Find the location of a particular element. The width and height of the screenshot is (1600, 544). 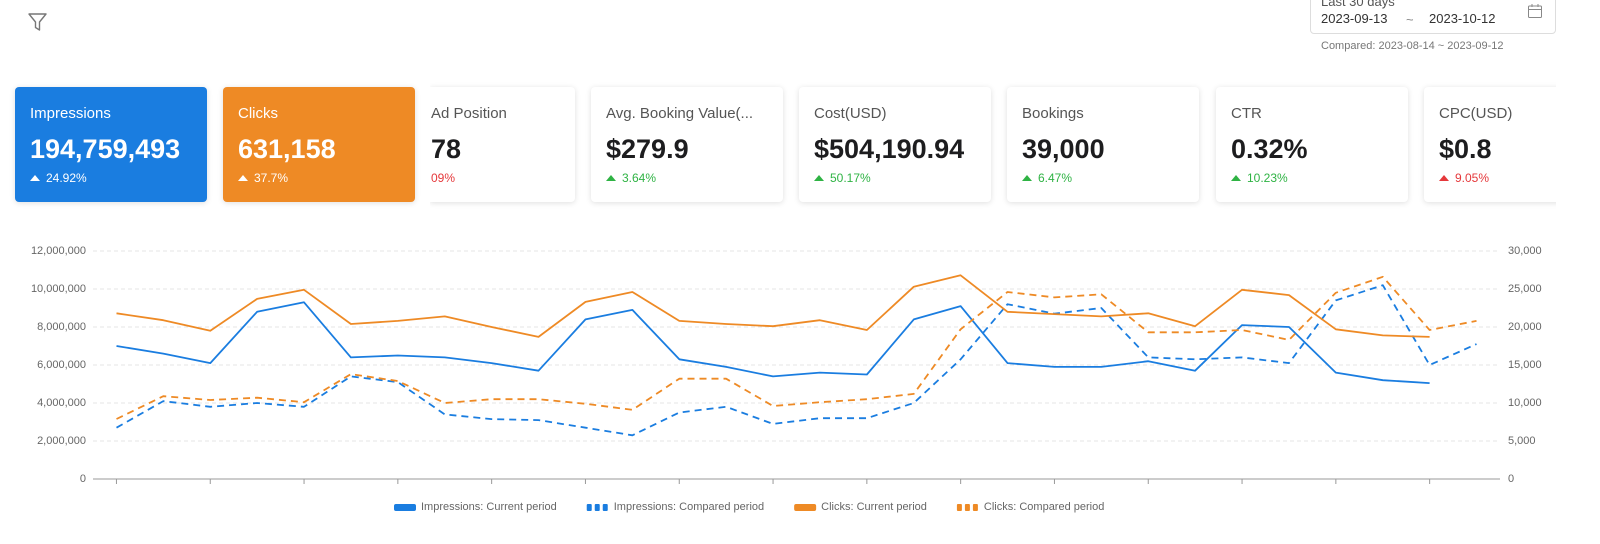

metric-card: CTR 0.32% 10.23% is located at coordinates (1312, 144).